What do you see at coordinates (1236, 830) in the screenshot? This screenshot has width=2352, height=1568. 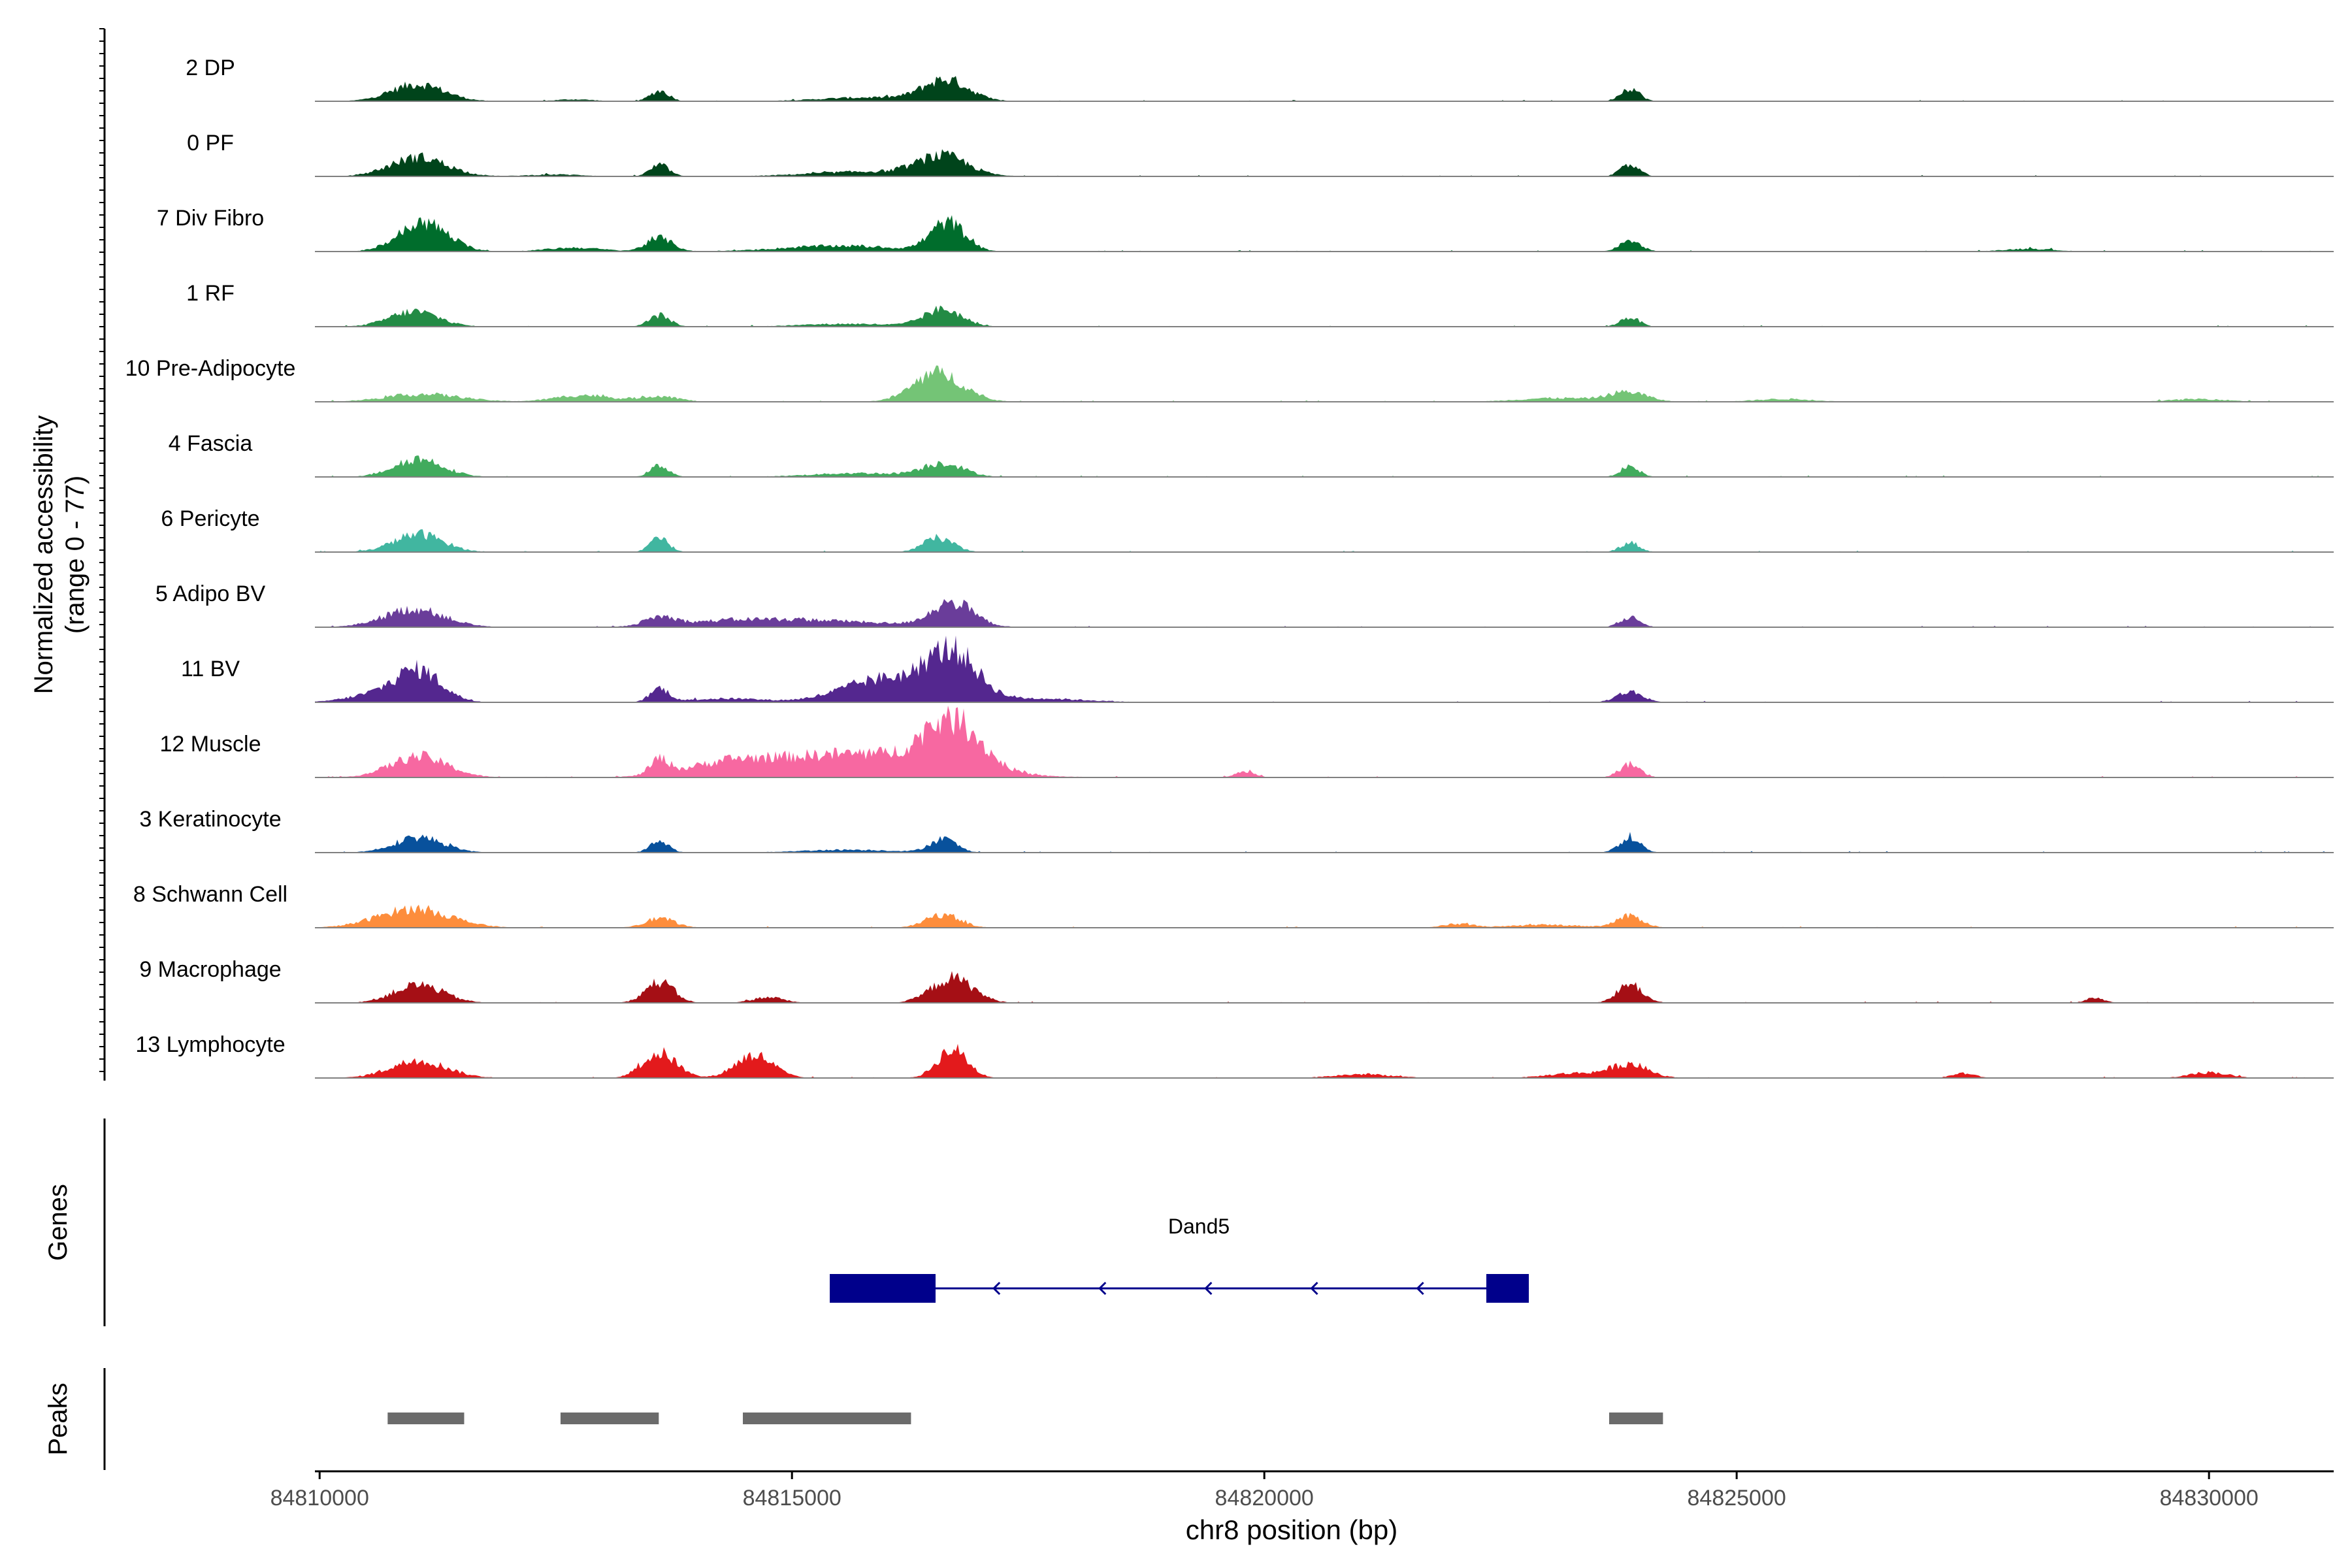 I see `track-3-keratinocyte: 3 Keratinocyte` at bounding box center [1236, 830].